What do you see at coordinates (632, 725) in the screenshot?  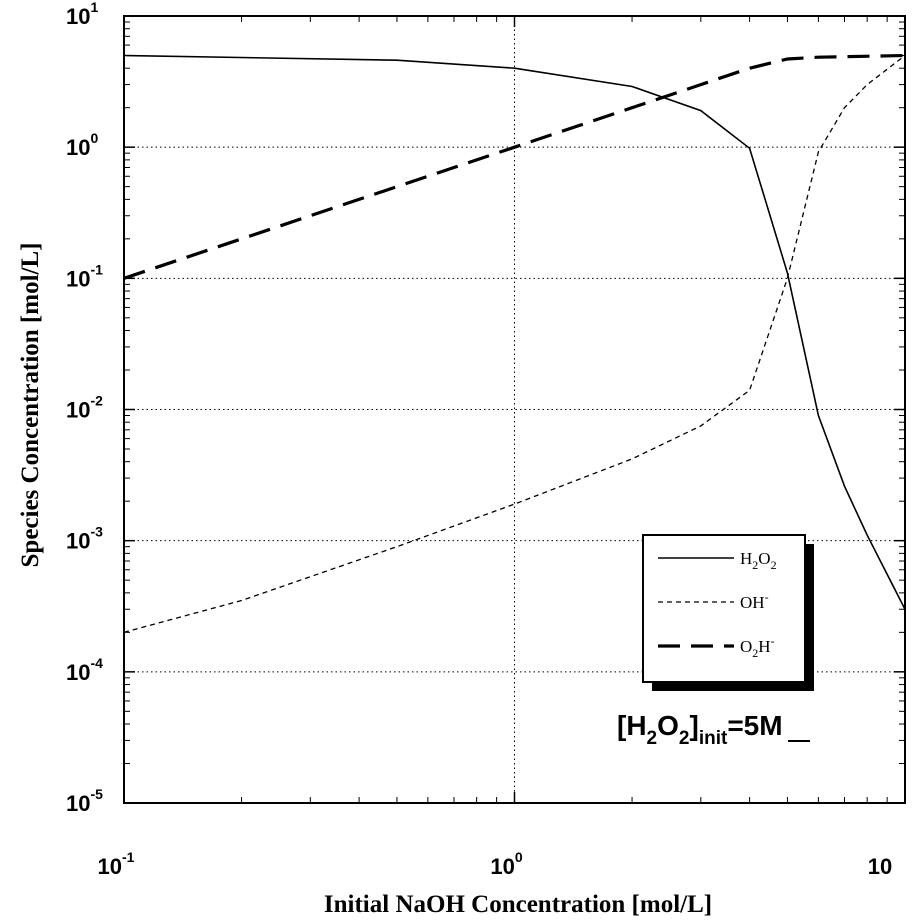 I see `annotation-part-1: [H` at bounding box center [632, 725].